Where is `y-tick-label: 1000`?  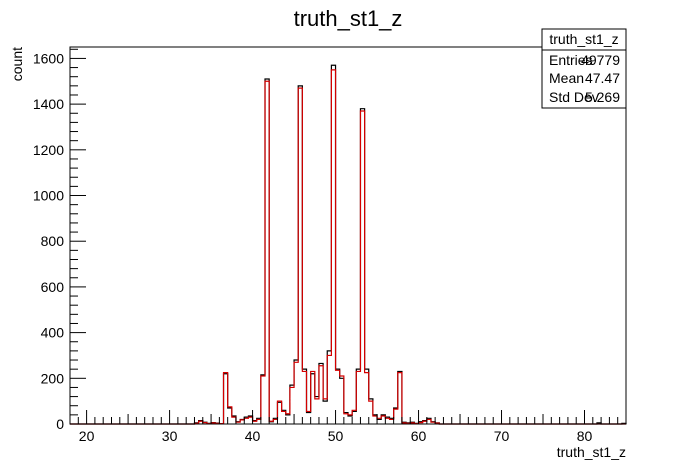 y-tick-label: 1000 is located at coordinates (48, 196).